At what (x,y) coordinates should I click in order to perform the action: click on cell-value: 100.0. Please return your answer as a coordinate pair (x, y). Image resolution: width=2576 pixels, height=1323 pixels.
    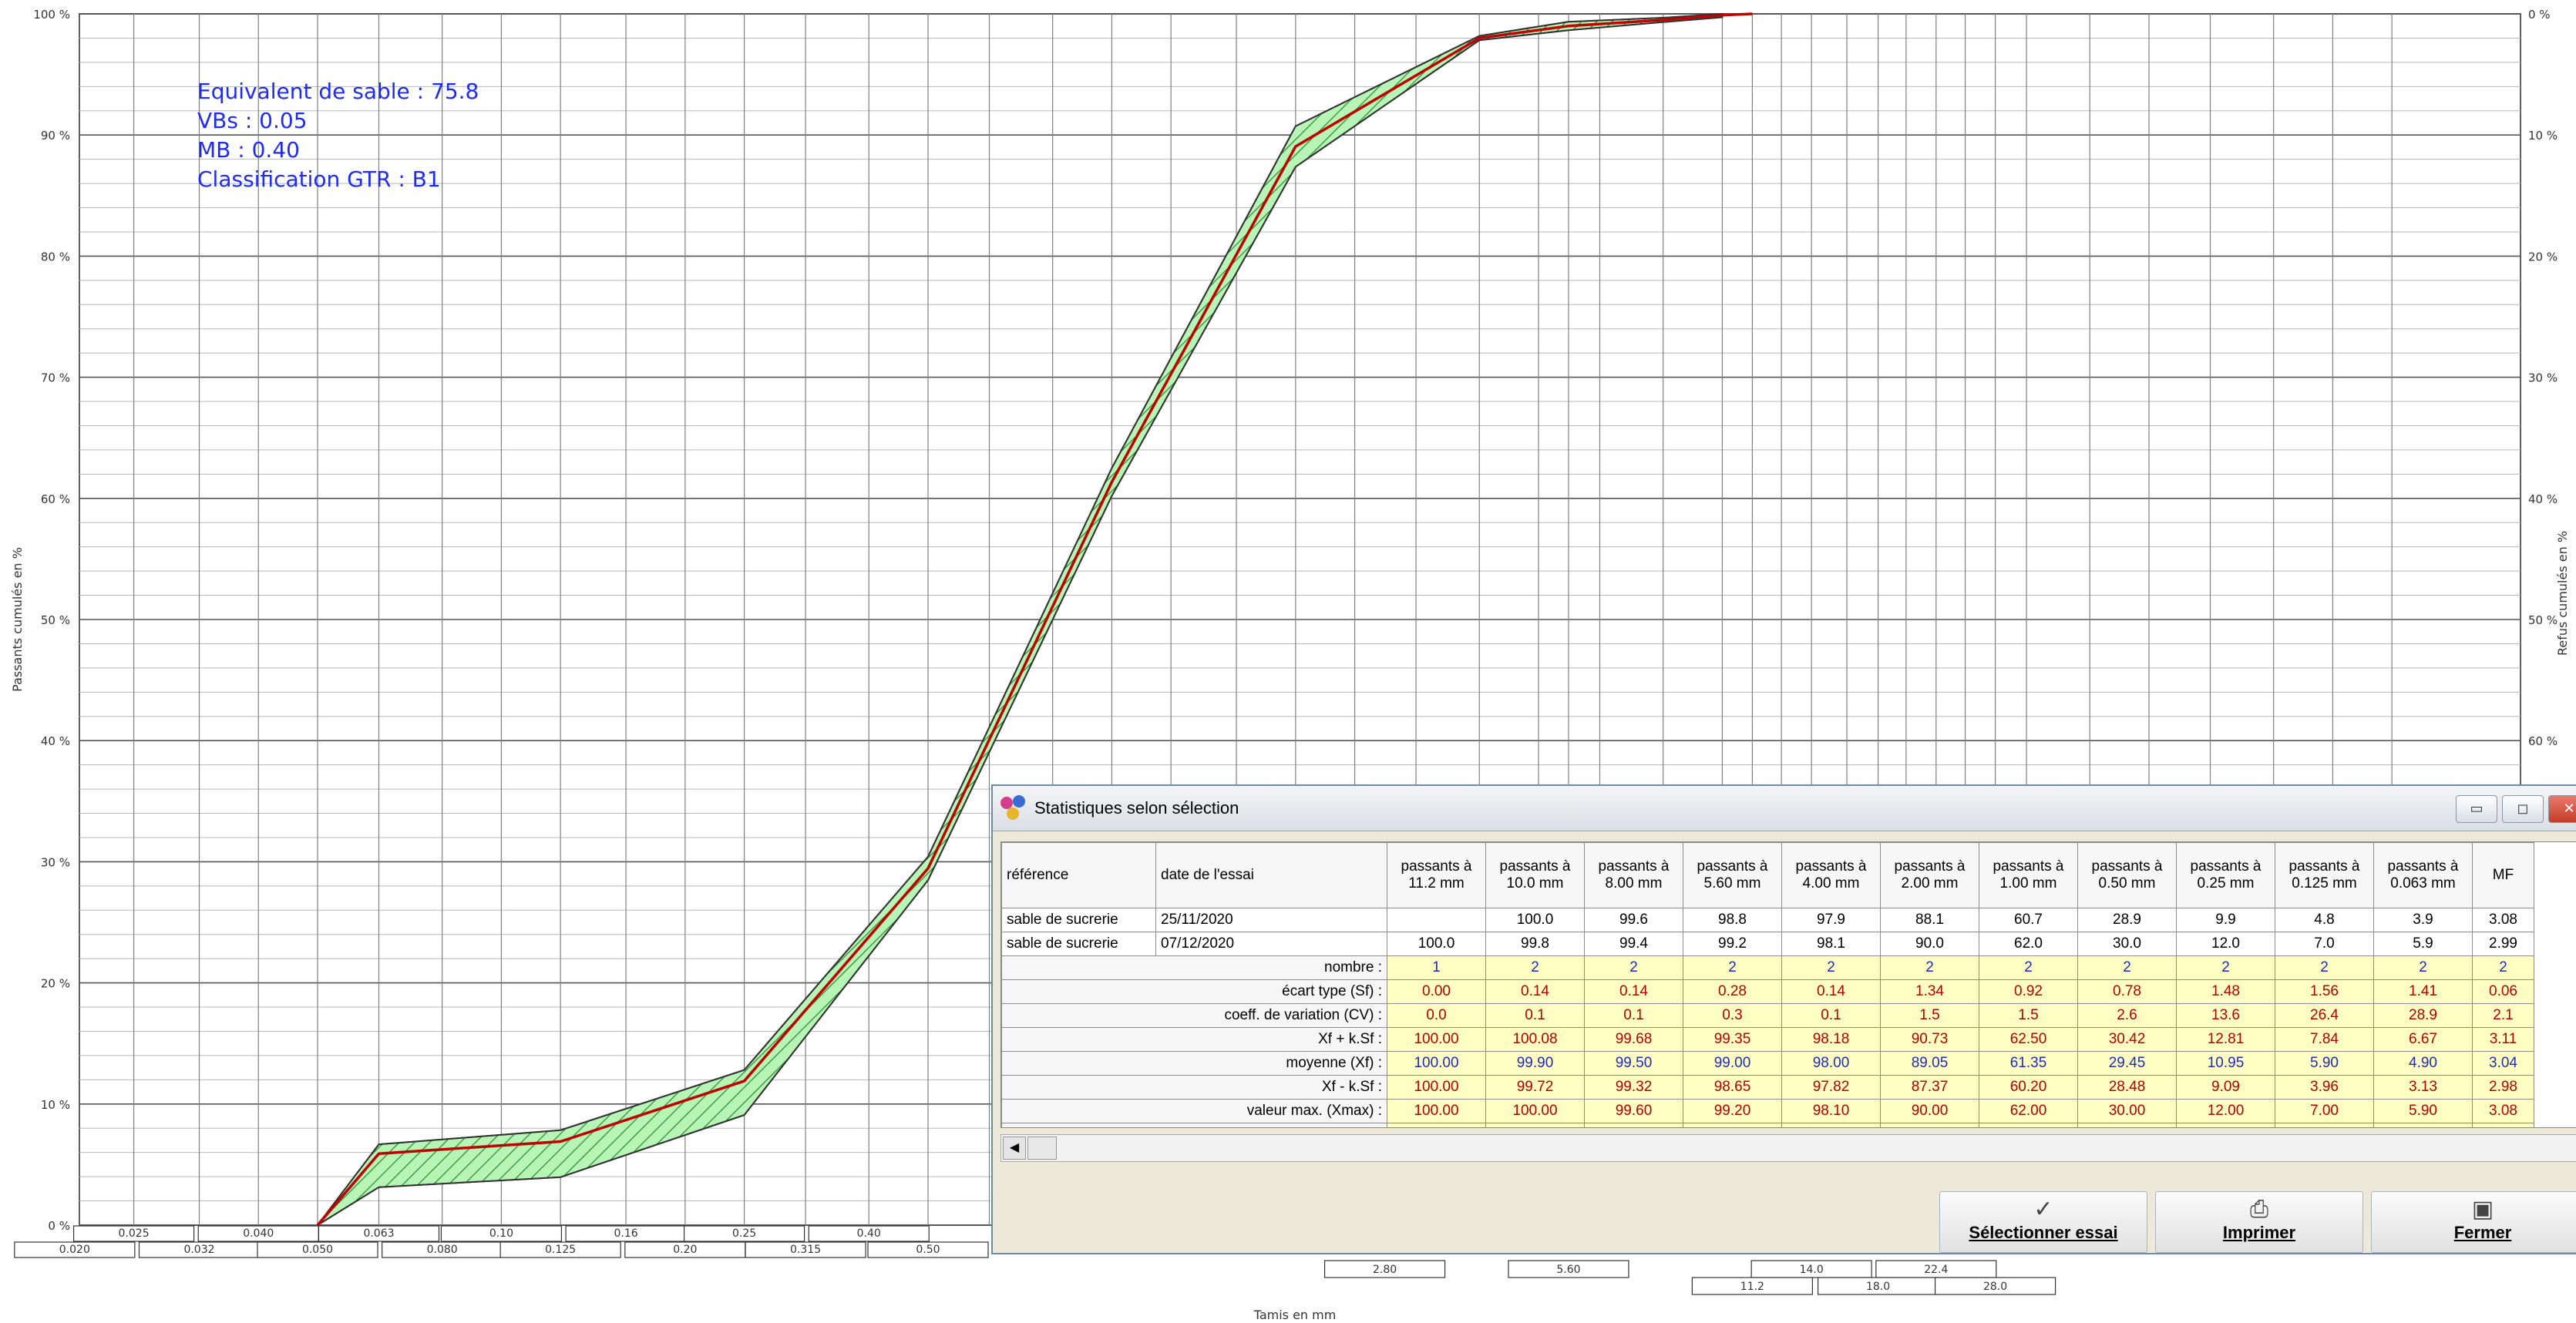
    Looking at the image, I should click on (1535, 920).